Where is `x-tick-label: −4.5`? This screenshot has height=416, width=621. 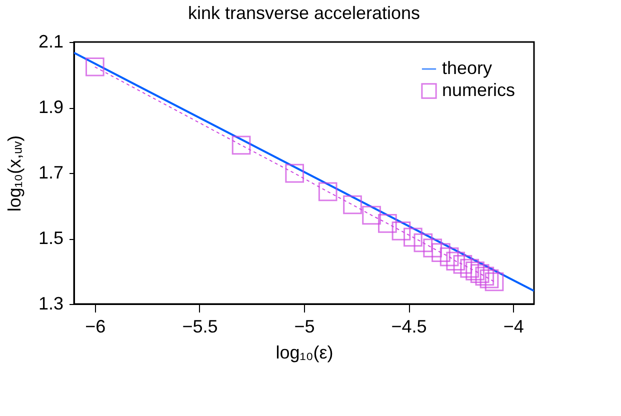 x-tick-label: −4.5 is located at coordinates (409, 326).